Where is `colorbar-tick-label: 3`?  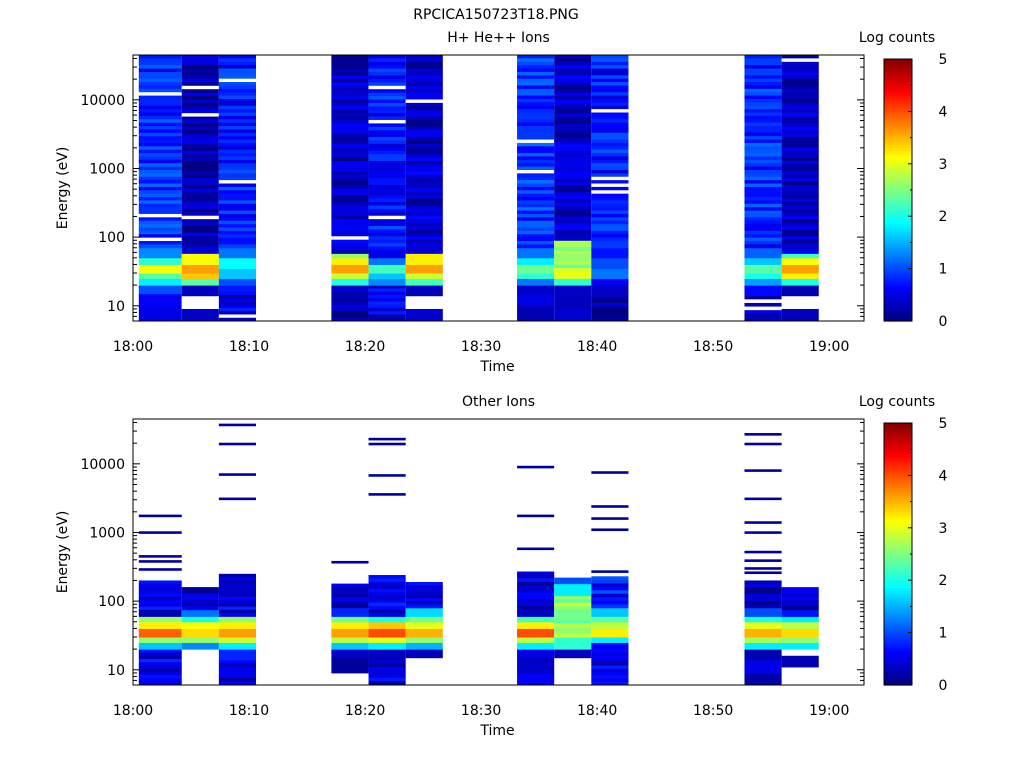
colorbar-tick-label: 3 is located at coordinates (943, 529).